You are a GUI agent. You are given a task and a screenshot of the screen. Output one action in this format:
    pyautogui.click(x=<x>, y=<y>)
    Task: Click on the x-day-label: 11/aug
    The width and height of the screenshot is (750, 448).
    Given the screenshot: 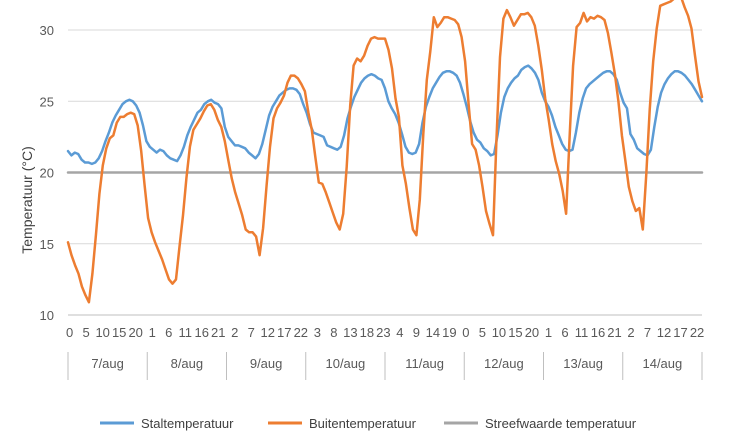 What is the action you would take?
    pyautogui.click(x=424, y=363)
    